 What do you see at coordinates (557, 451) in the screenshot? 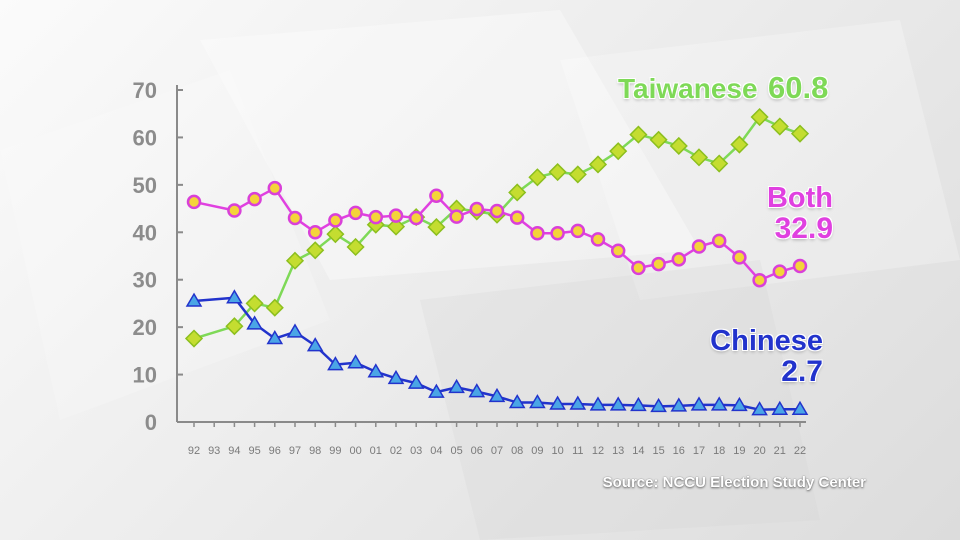
I see `x-tick-label: 10` at bounding box center [557, 451].